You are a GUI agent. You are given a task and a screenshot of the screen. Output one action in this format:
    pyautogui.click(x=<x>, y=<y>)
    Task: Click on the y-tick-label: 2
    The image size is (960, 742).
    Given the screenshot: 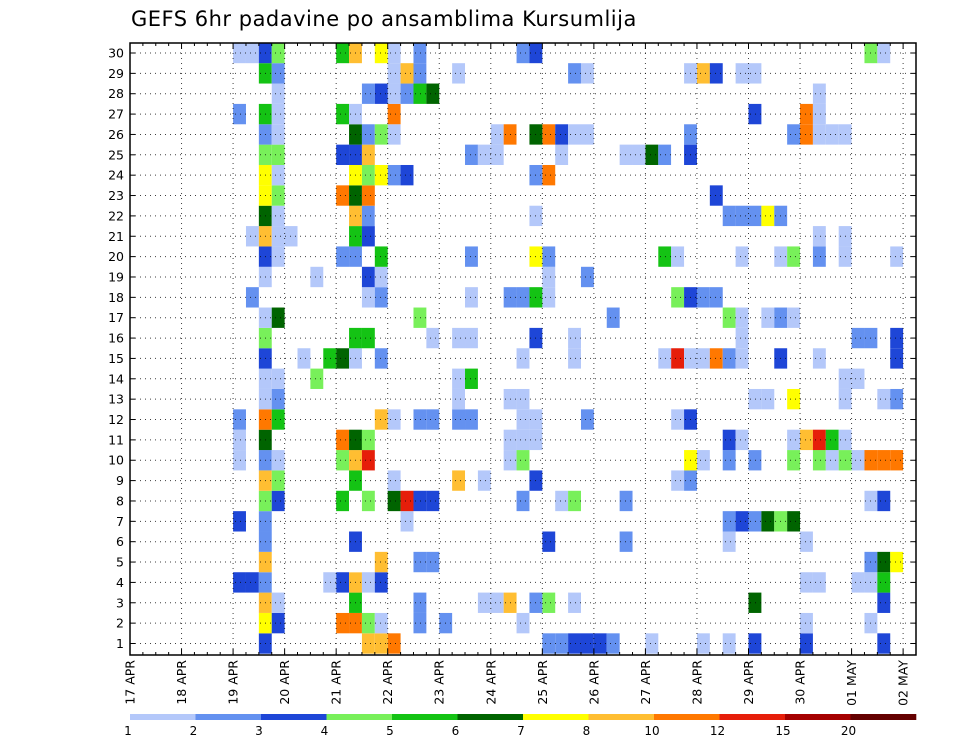 What is the action you would take?
    pyautogui.click(x=120, y=623)
    